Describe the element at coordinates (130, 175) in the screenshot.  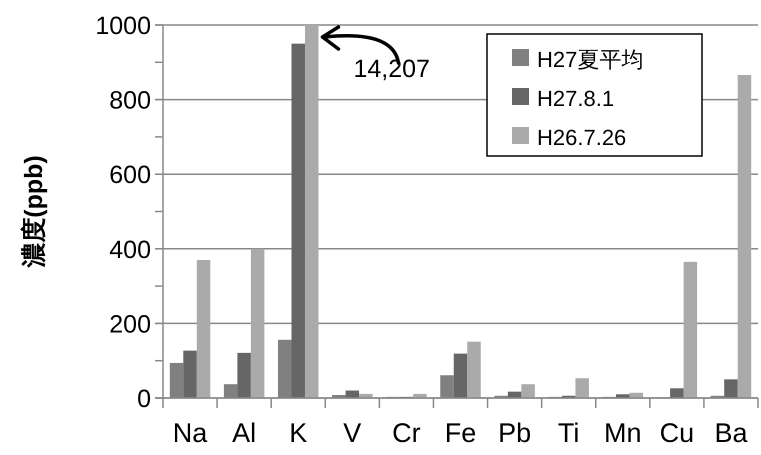
I see `y-tick-label: 600` at that location.